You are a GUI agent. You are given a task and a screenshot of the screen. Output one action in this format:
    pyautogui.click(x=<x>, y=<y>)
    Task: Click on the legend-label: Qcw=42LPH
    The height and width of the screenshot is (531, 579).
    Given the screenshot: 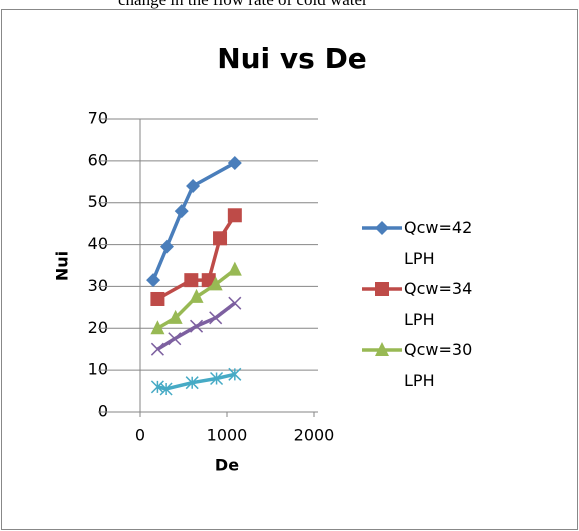 What is the action you would take?
    pyautogui.click(x=438, y=243)
    